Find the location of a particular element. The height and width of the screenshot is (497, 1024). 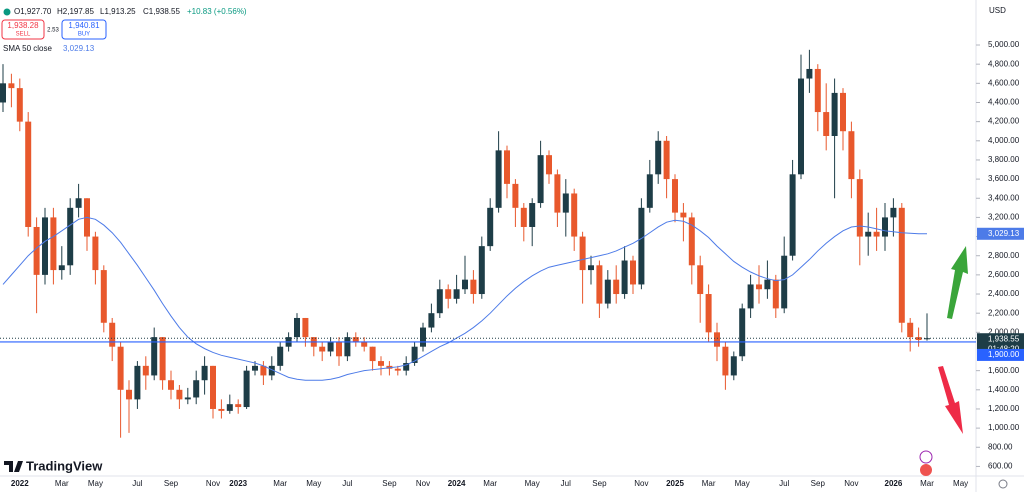

settings-icon is located at coordinates (1003, 484).